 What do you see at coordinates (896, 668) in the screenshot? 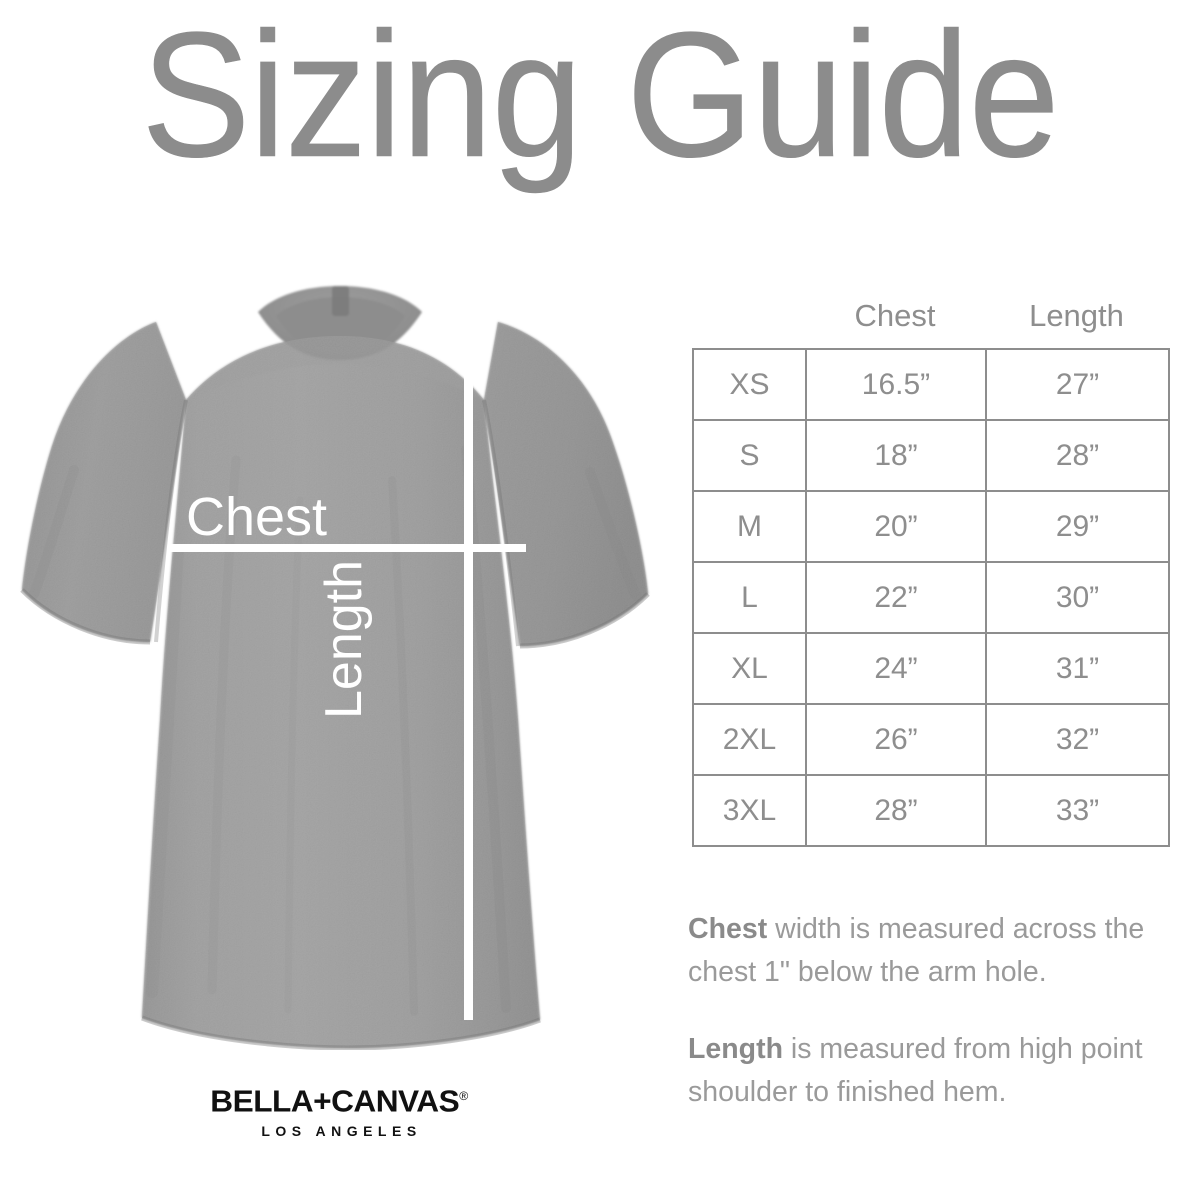
I see `cell-chest: 24”` at bounding box center [896, 668].